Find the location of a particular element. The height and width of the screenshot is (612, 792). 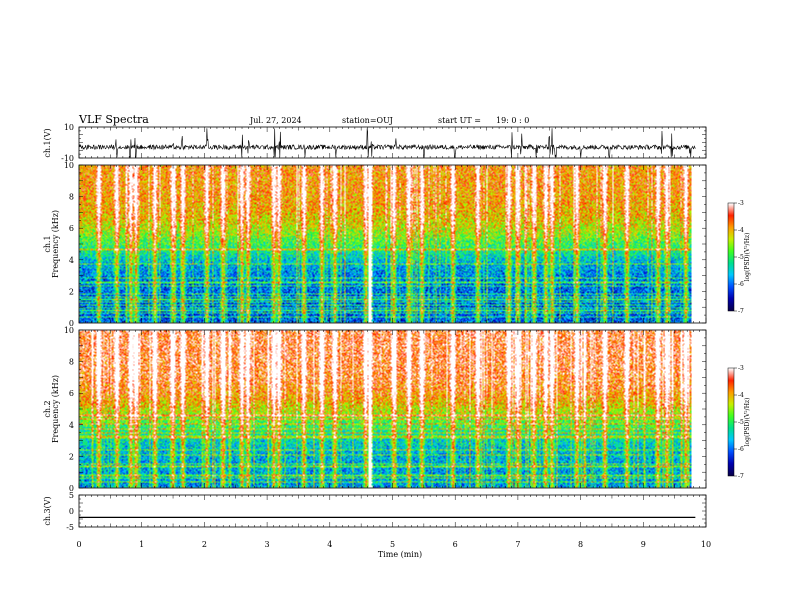

x-tick-label: 1 is located at coordinates (141, 544).